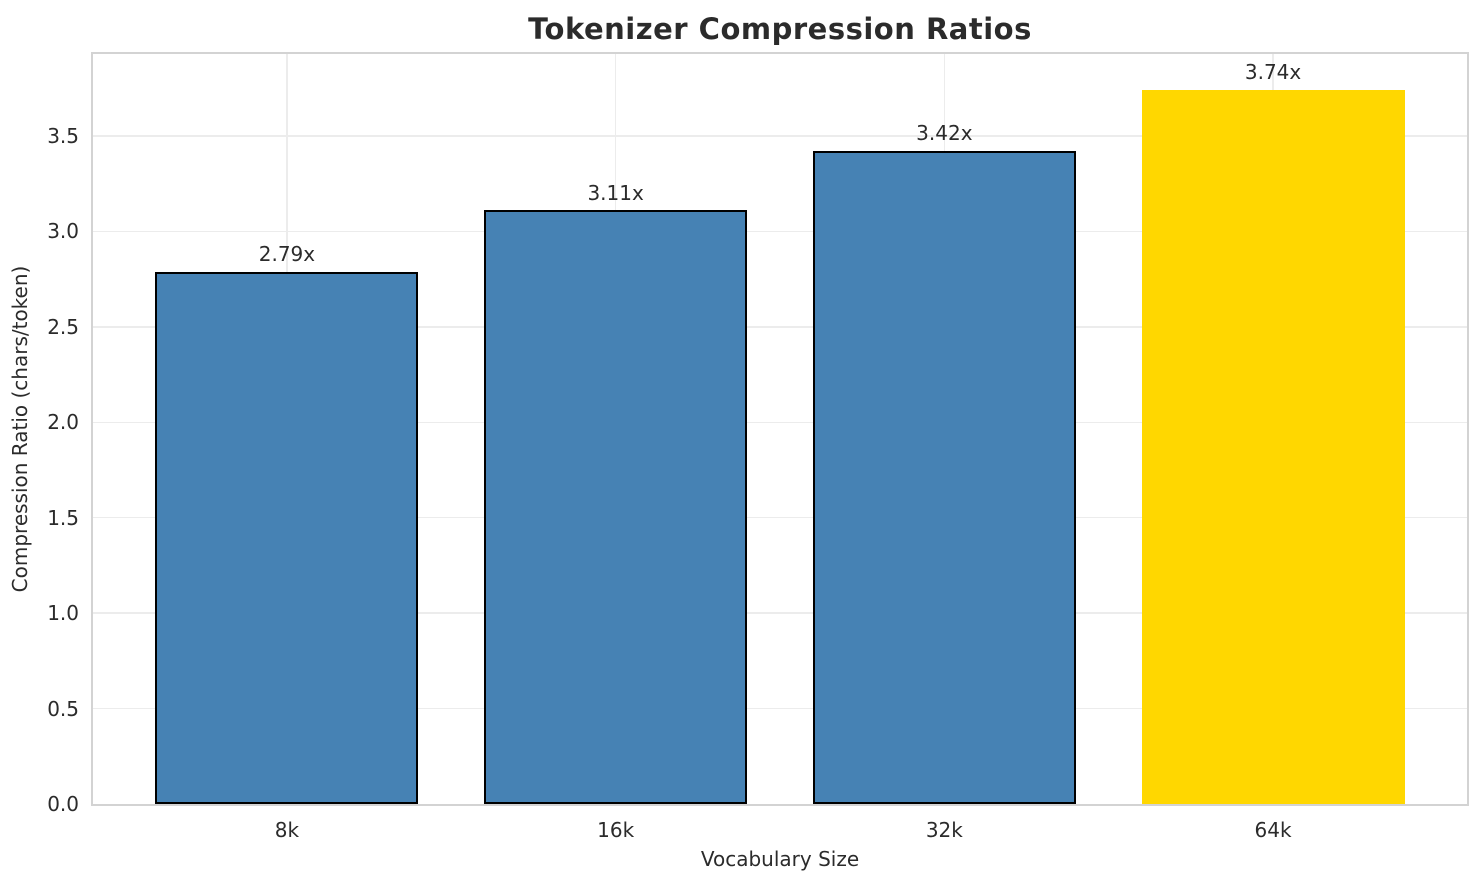 This screenshot has height=885, width=1484. I want to click on x-tick-label: 8k, so click(287, 830).